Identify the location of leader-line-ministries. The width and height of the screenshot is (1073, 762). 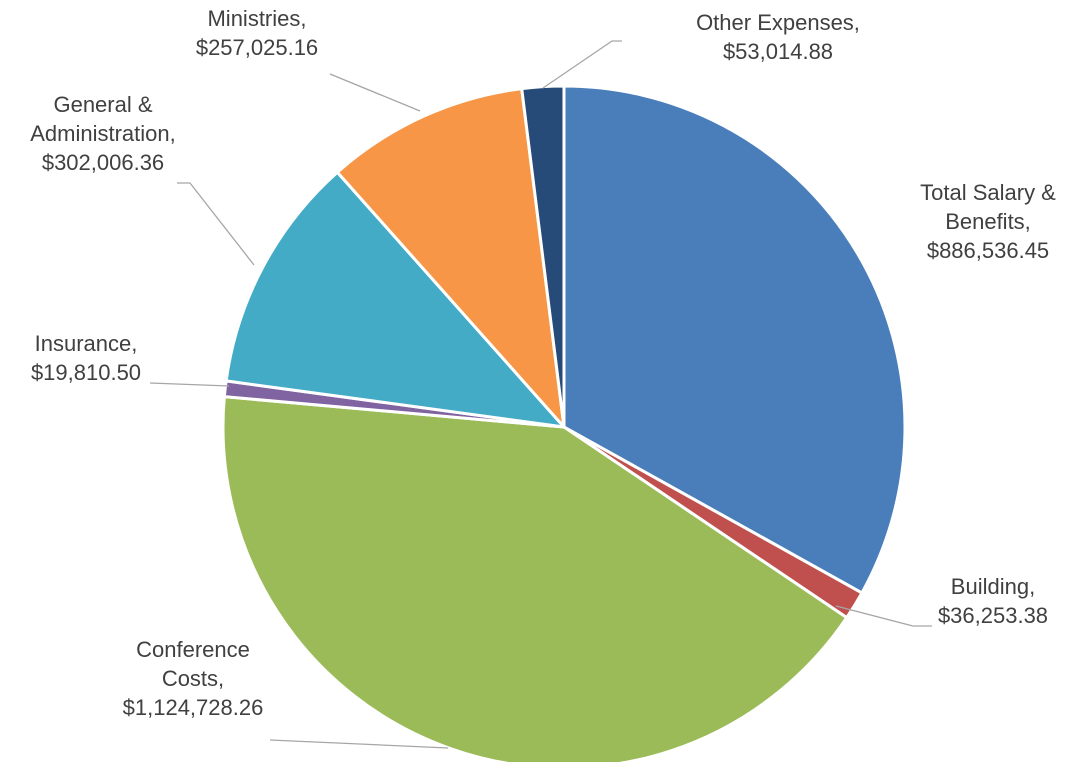
(375, 92).